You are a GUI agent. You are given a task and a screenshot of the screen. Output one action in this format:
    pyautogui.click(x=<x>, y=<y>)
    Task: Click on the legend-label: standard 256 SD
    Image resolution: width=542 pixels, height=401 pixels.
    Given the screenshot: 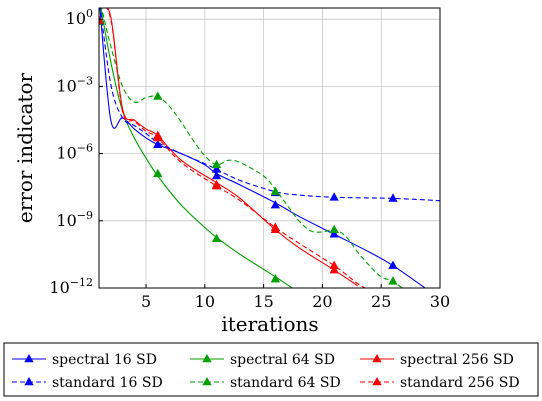 What is the action you would take?
    pyautogui.click(x=460, y=383)
    